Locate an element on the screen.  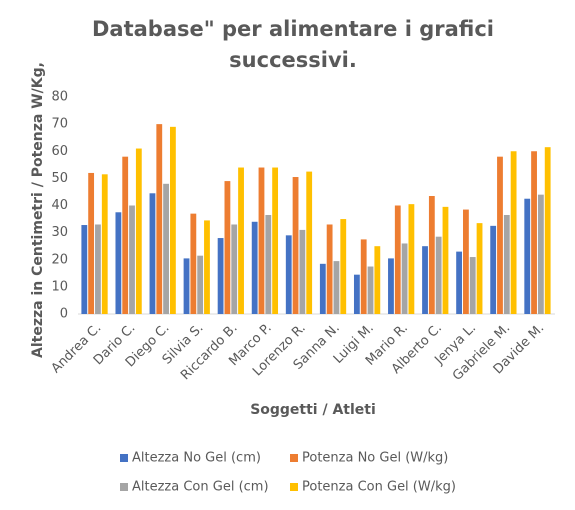
y-axis-title: Altezza in Centimetri / Potenza W/Kg, is located at coordinates (38, 210).